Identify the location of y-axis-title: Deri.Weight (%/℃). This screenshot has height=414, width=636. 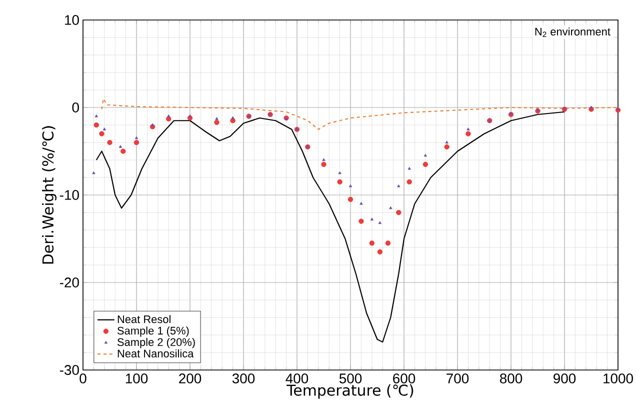
(49, 195).